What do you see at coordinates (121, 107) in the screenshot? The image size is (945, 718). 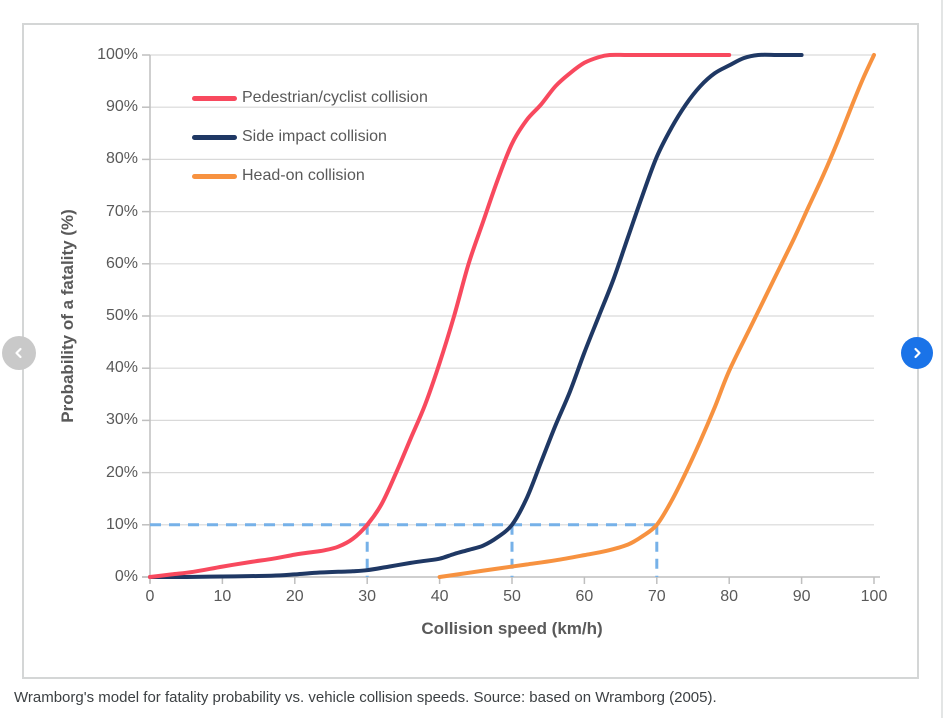 I see `y-tick-label: 90%` at bounding box center [121, 107].